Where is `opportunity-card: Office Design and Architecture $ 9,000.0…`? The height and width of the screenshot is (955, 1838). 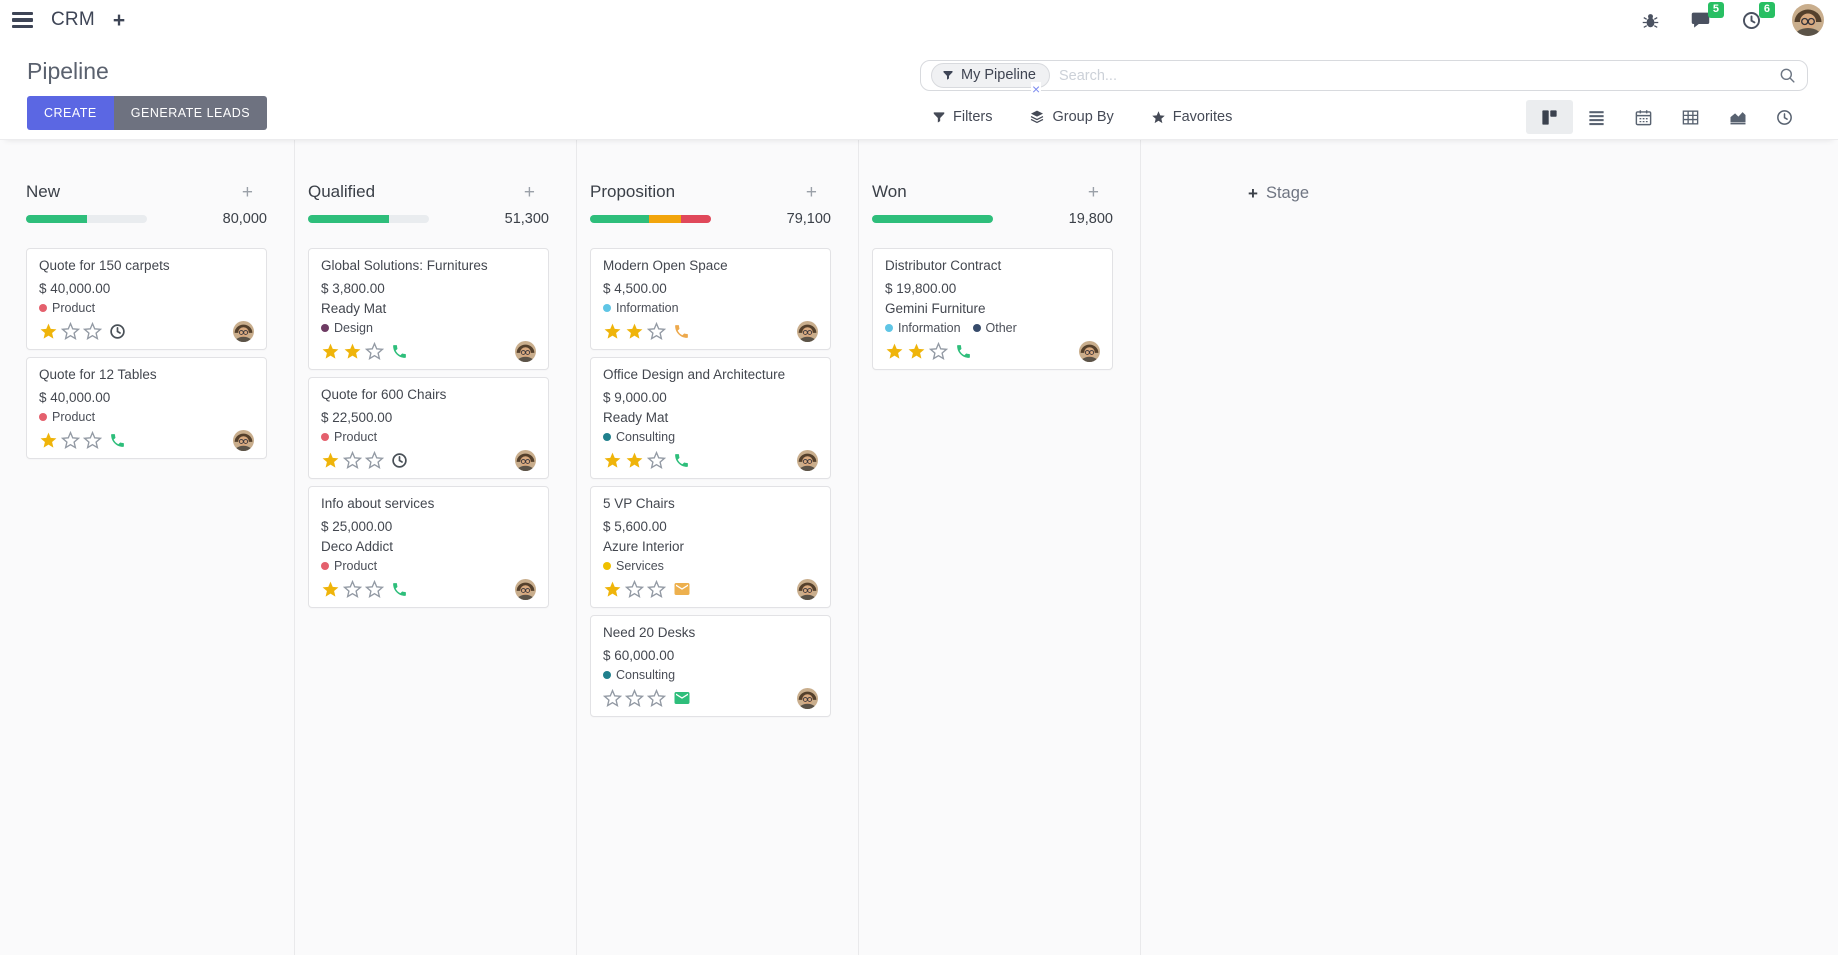 opportunity-card: Office Design and Architecture $ 9,000.0… is located at coordinates (710, 417).